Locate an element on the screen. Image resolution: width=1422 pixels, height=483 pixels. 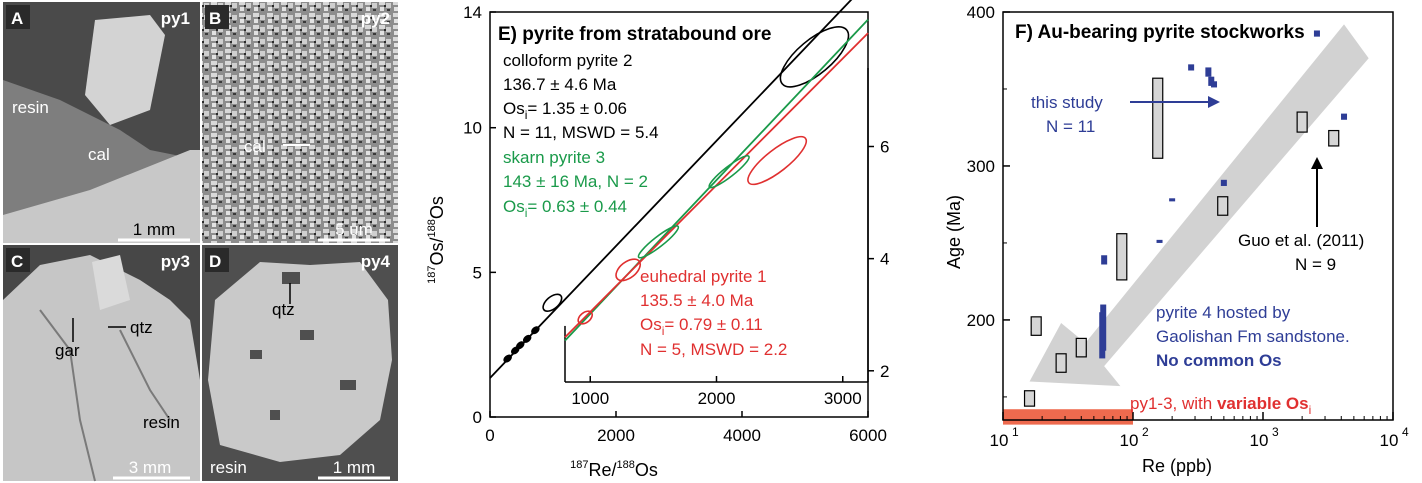
euhedral-age: 135.5 ± 4.0 Ma is located at coordinates (697, 300).